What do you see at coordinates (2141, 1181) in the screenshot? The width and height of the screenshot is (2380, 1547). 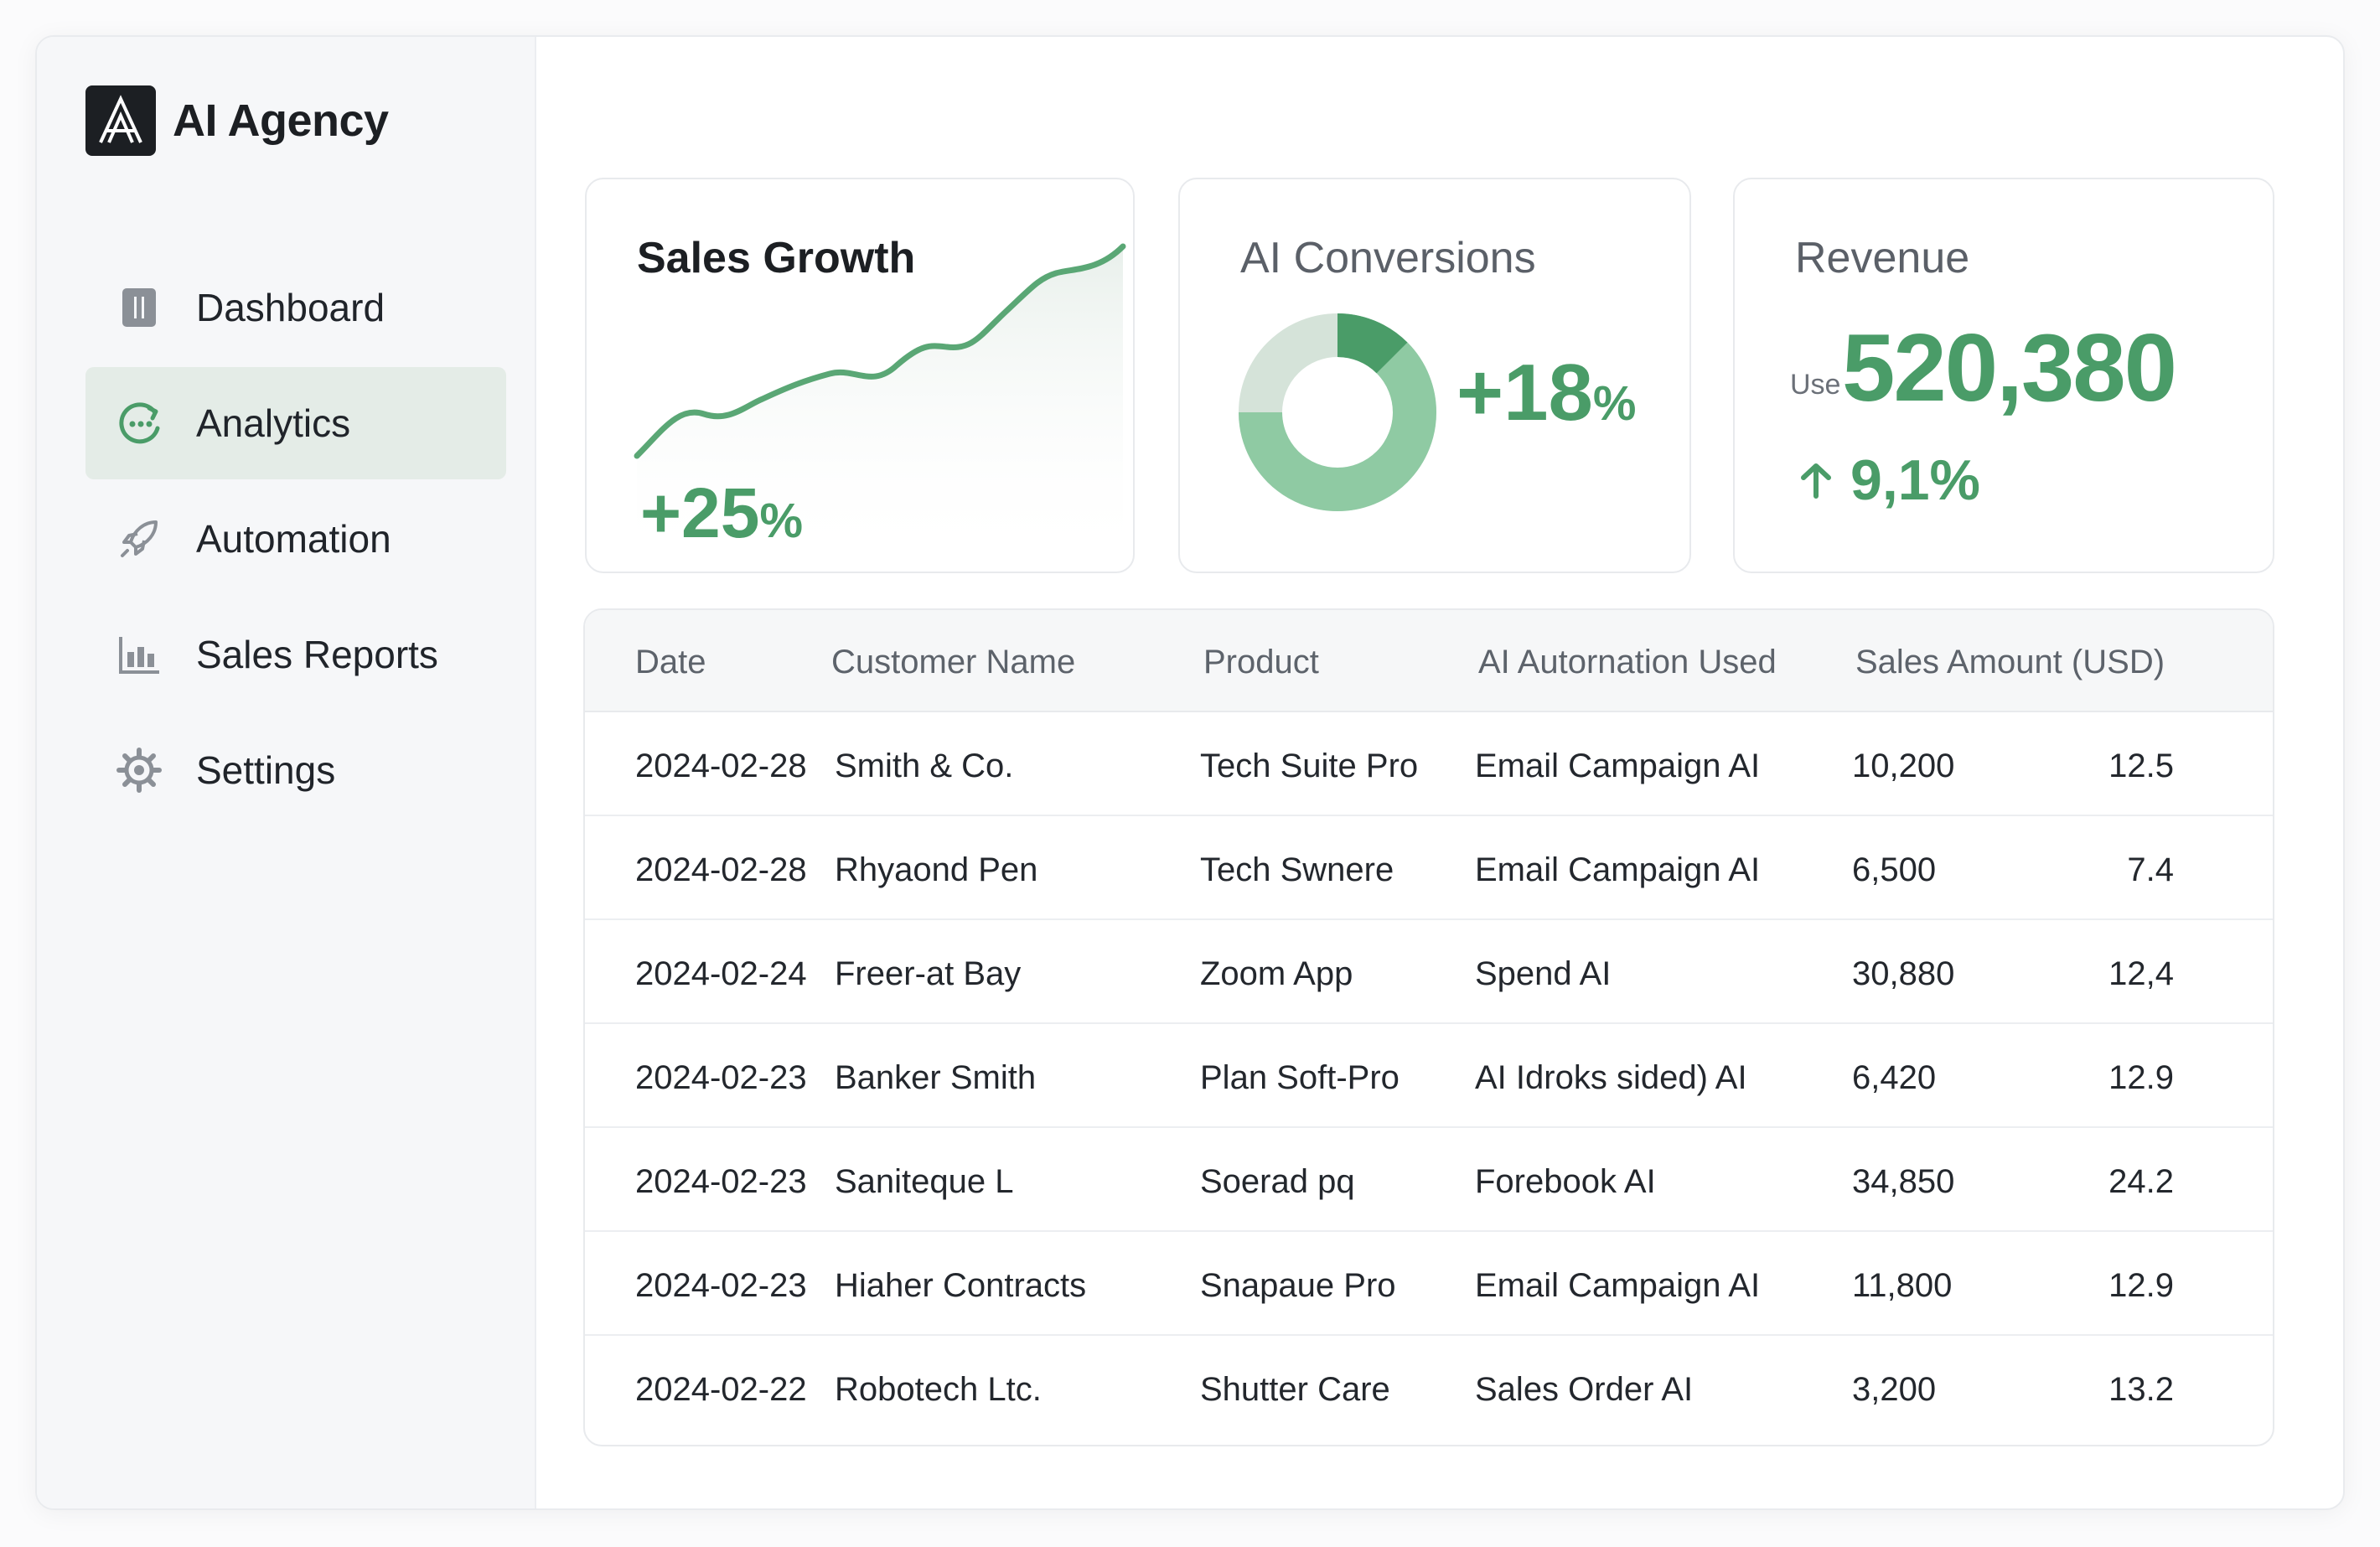 I see `cell-extra: 24.2` at bounding box center [2141, 1181].